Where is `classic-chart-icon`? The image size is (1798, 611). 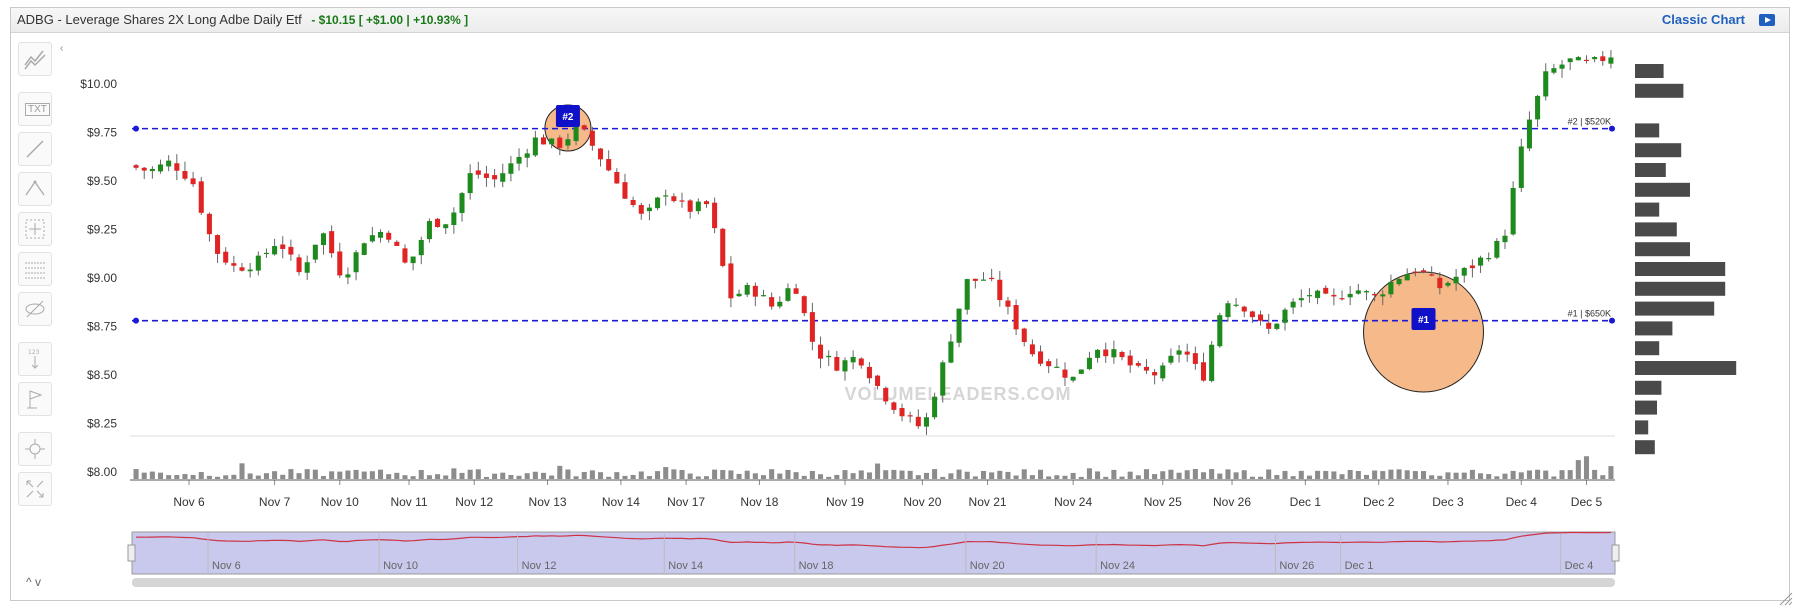 classic-chart-icon is located at coordinates (1767, 20).